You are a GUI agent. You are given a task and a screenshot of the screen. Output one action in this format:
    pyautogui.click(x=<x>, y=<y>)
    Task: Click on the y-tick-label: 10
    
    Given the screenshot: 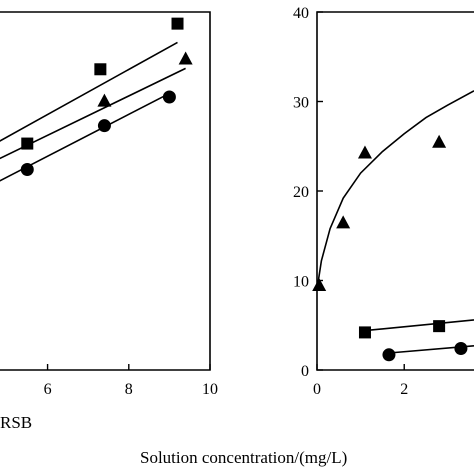 What is the action you would take?
    pyautogui.click(x=301, y=282)
    